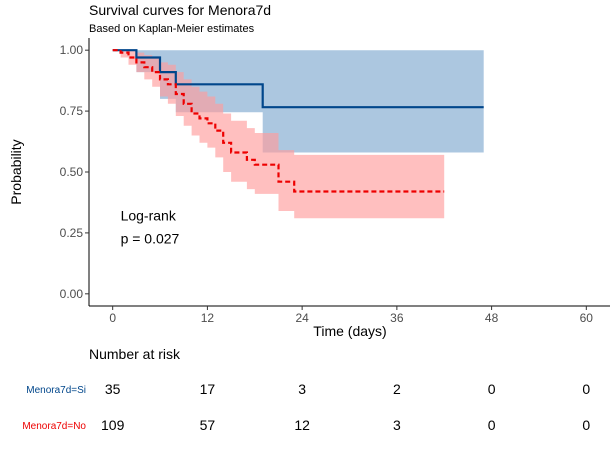 The image size is (612, 459). I want to click on survival-curve-si, so click(298, 79).